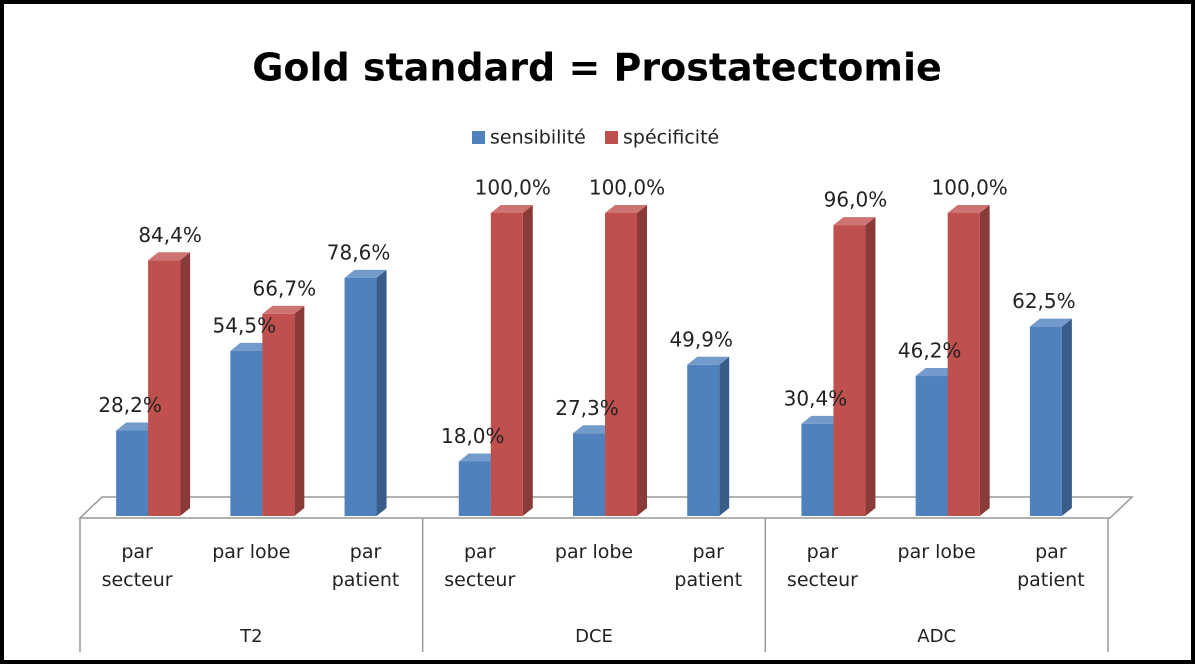  I want to click on value-label: 18,0%, so click(473, 436).